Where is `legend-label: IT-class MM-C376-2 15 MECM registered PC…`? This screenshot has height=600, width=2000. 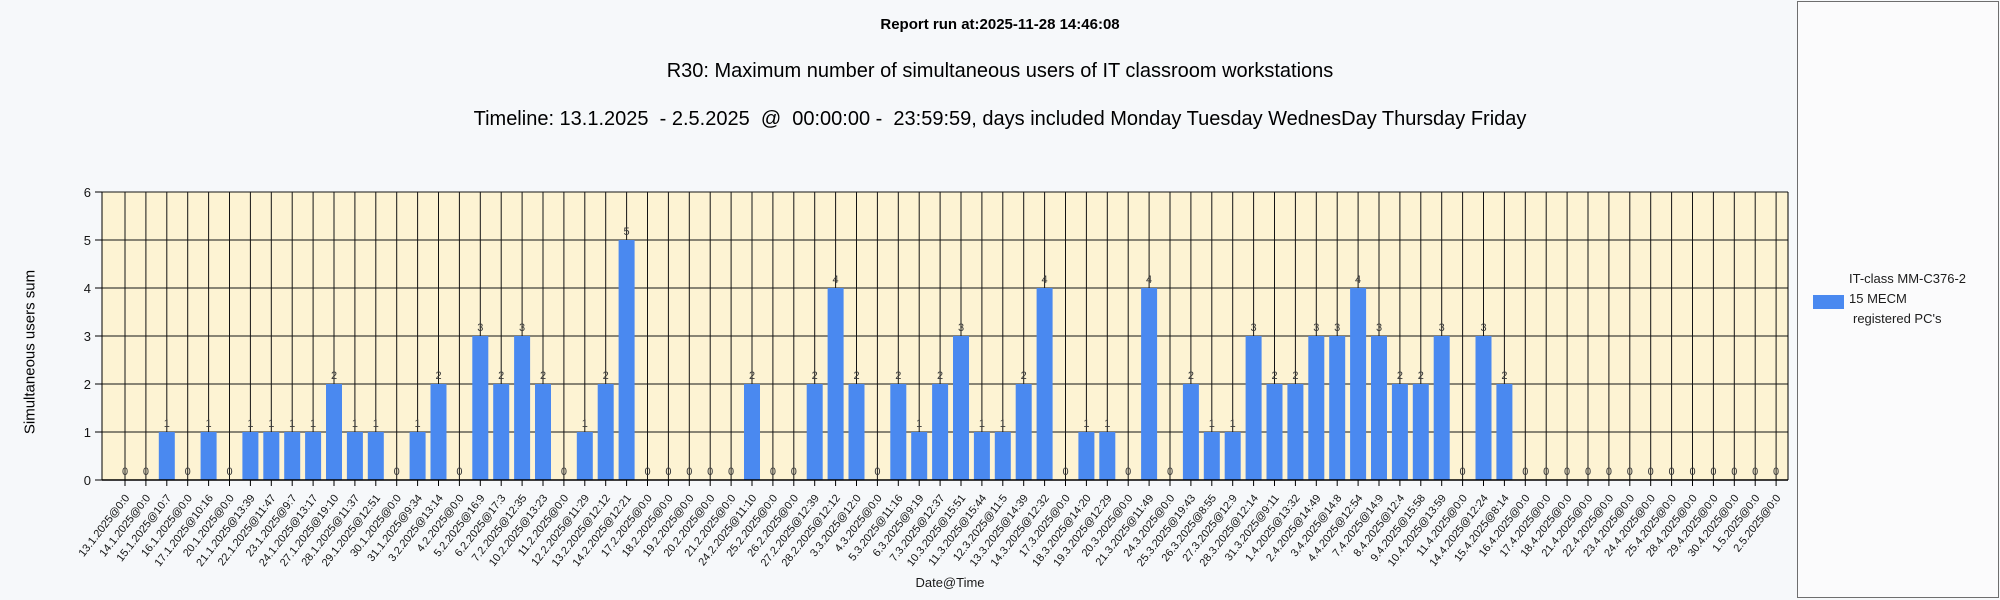 legend-label: IT-class MM-C376-2 15 MECM registered PC… is located at coordinates (1907, 299).